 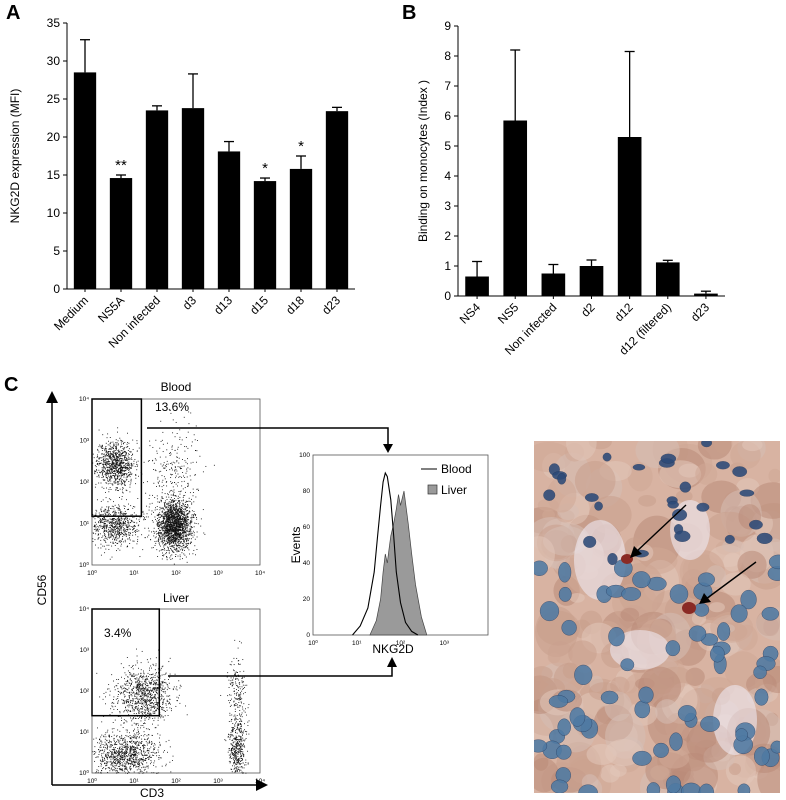 What do you see at coordinates (409, 13) in the screenshot?
I see `panel-b-letter: B` at bounding box center [409, 13].